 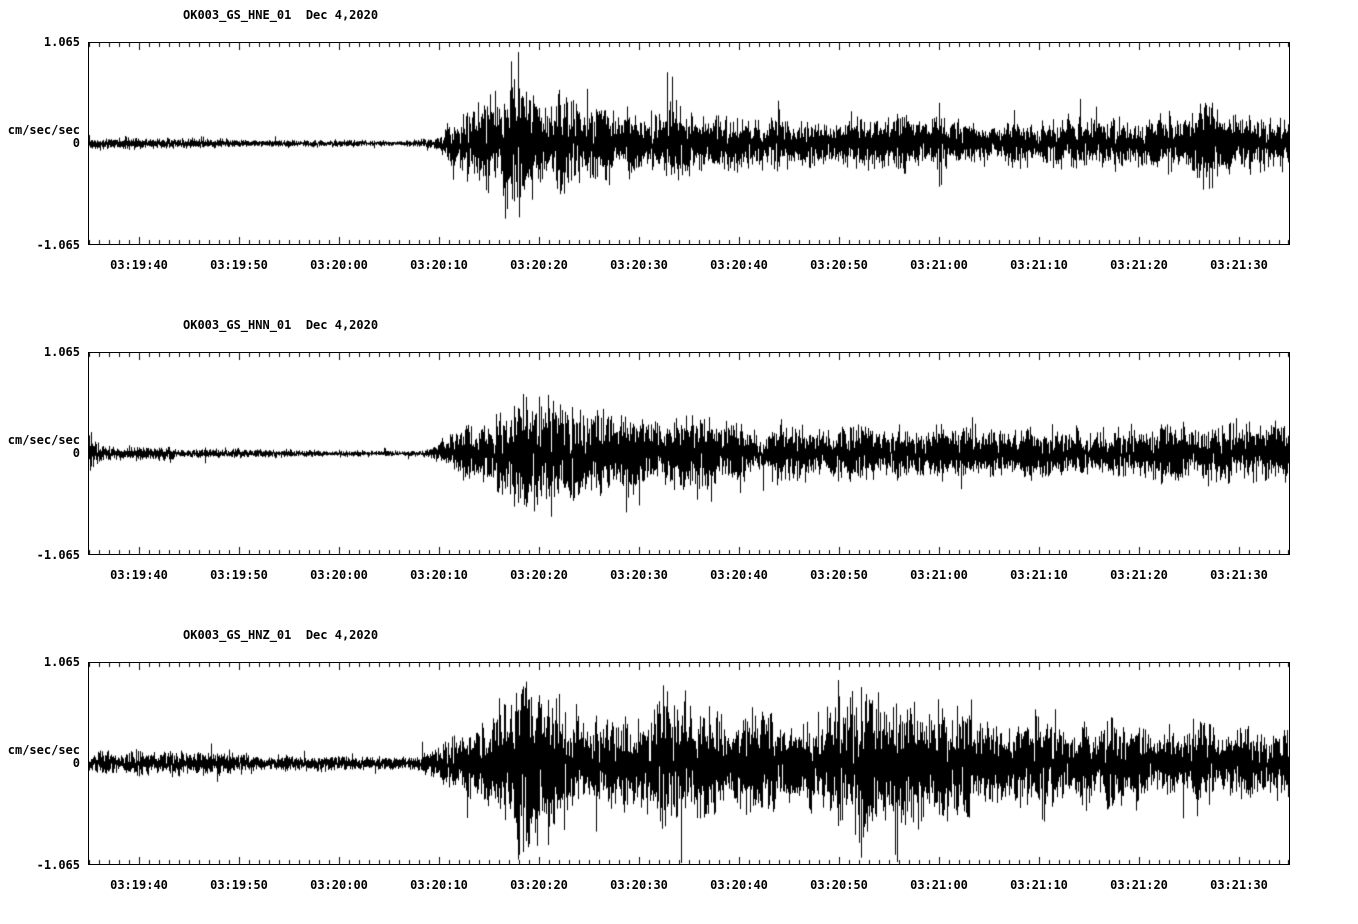 What do you see at coordinates (281, 15) in the screenshot?
I see `panel-title: OK003_GS_HNE_01 Dec 4,2020` at bounding box center [281, 15].